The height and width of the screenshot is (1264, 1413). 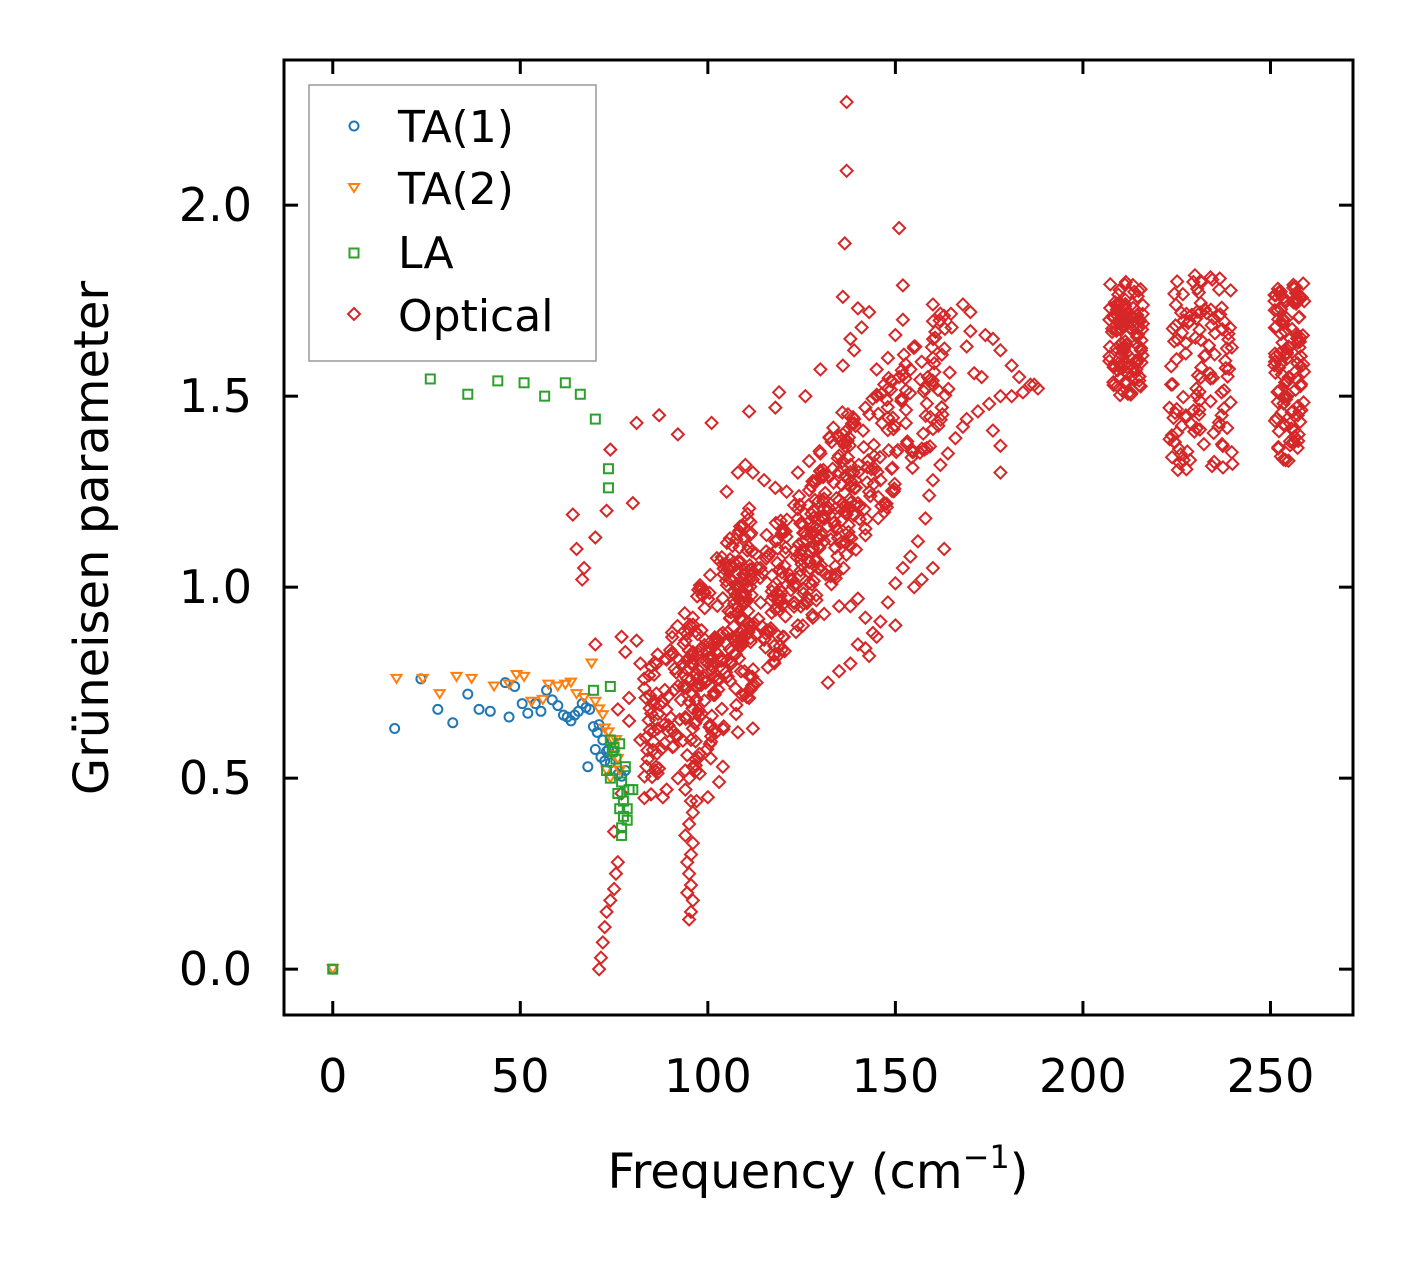 What do you see at coordinates (817, 1169) in the screenshot?
I see `x-axis-label: Frequency (cm−1)` at bounding box center [817, 1169].